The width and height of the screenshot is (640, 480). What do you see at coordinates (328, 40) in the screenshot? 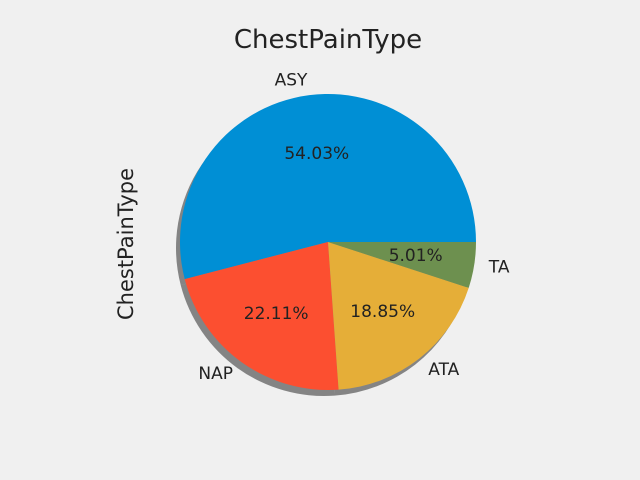
I see `chart-title: ChestPainType` at bounding box center [328, 40].